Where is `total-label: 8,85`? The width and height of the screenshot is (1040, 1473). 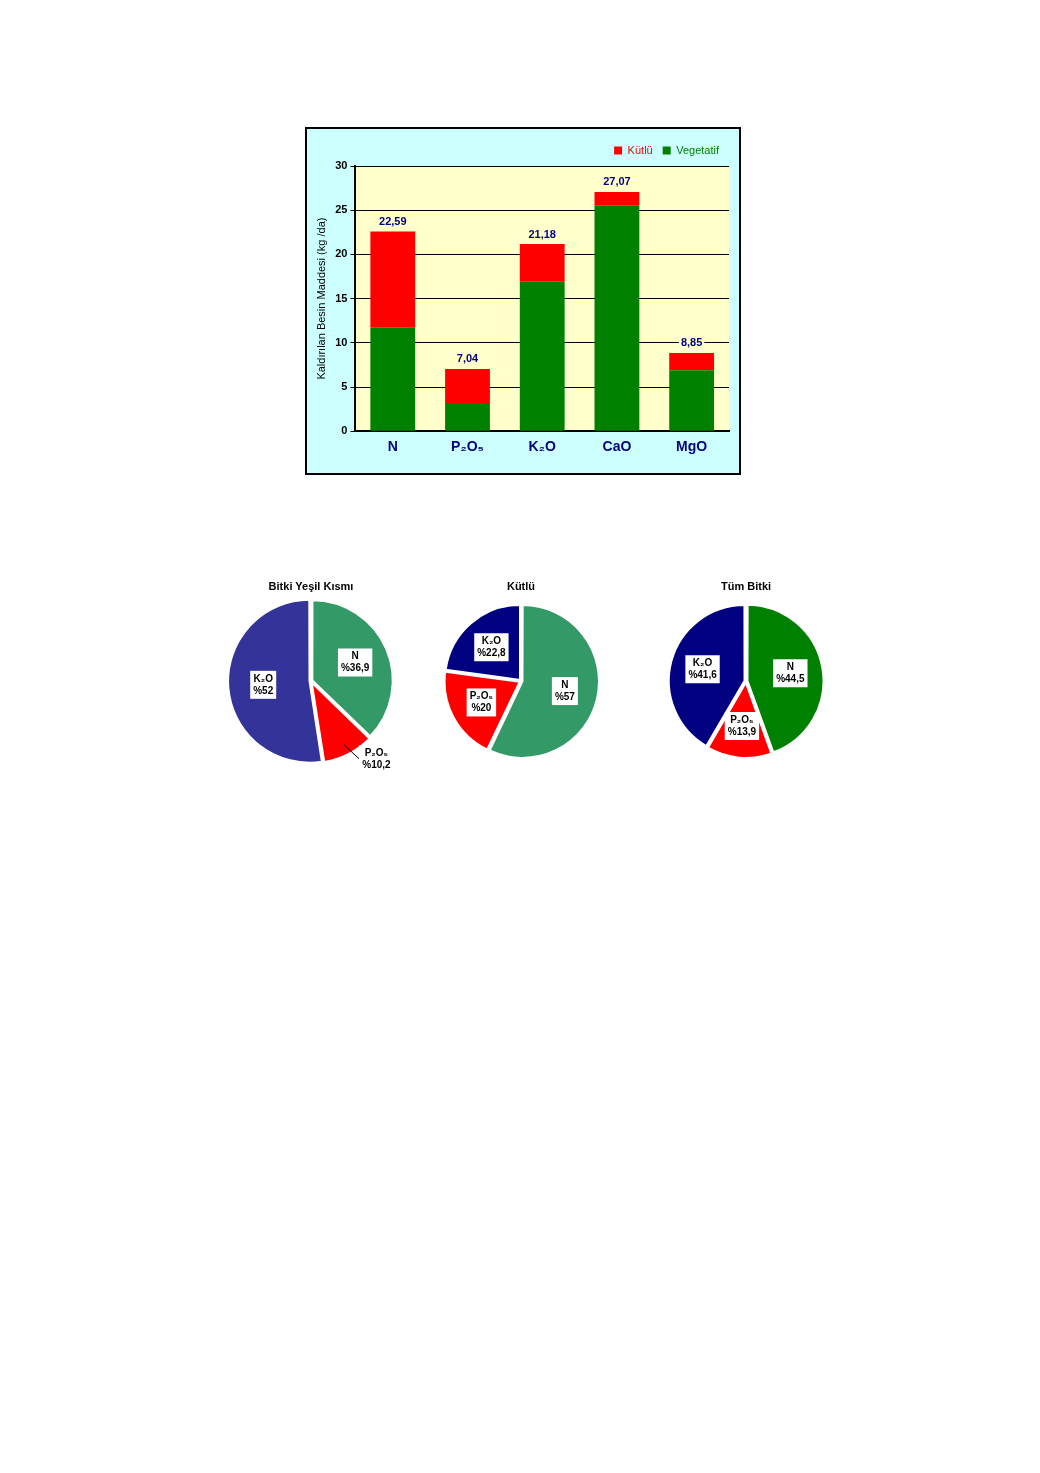
total-label: 8,85 is located at coordinates (691, 342).